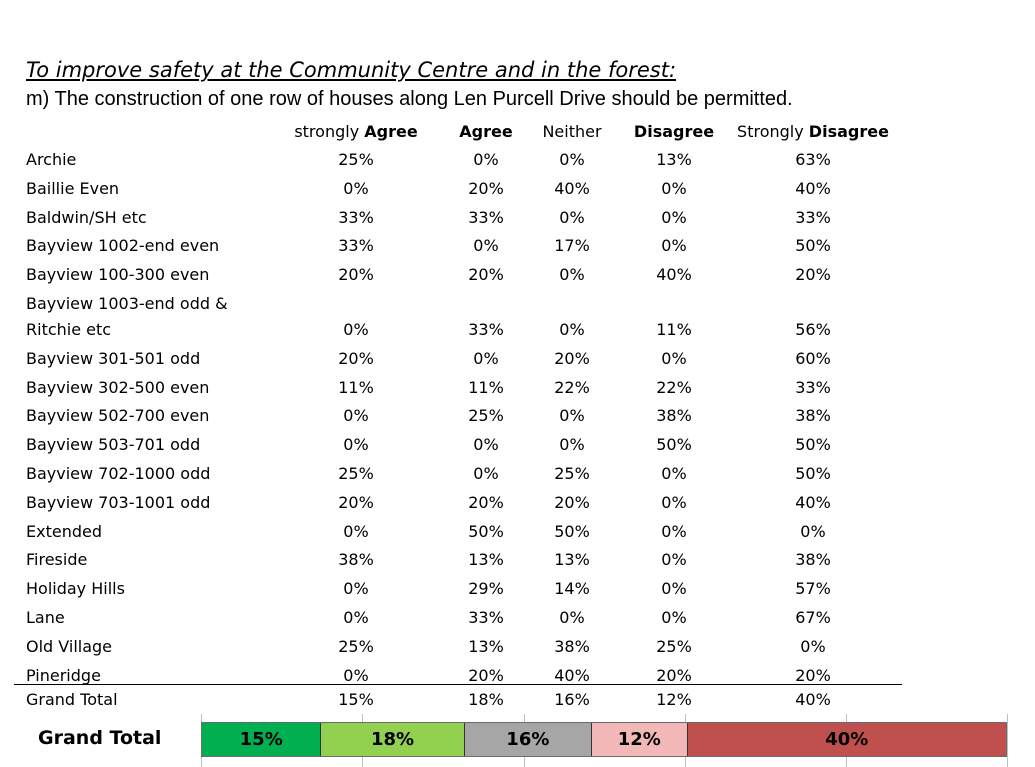 Image resolution: width=1035 pixels, height=767 pixels. Describe the element at coordinates (847, 739) in the screenshot. I see `bar-segment-label: 40%` at that location.